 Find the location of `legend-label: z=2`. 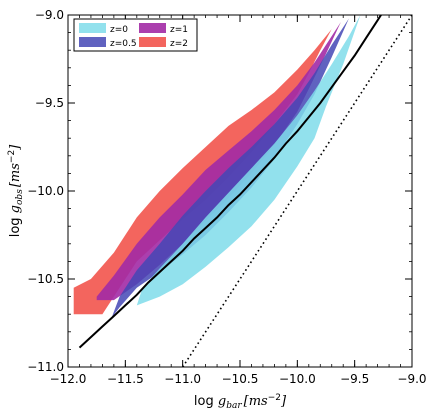

legend-label: z=2 is located at coordinates (179, 44).